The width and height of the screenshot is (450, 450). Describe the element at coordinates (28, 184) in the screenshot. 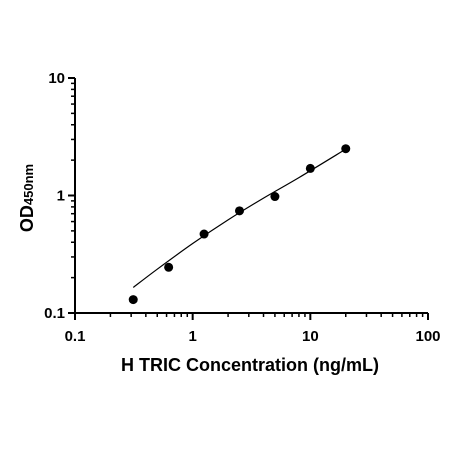

I see `y-axis-title-sub: 450nm` at that location.